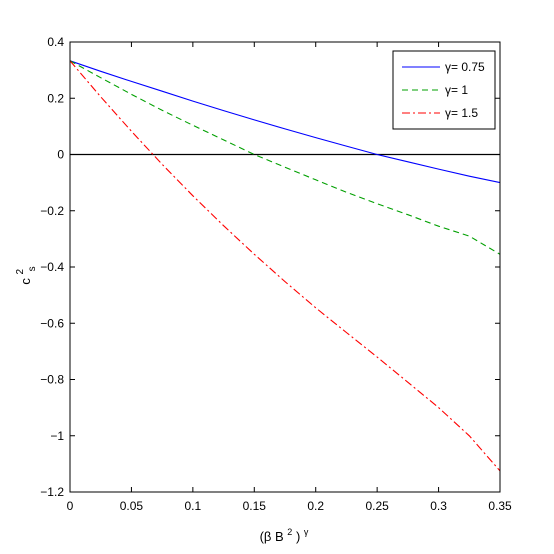 Image resolution: width=554 pixels, height=554 pixels. Describe the element at coordinates (55, 98) in the screenshot. I see `y-tick-label: 0.2` at that location.